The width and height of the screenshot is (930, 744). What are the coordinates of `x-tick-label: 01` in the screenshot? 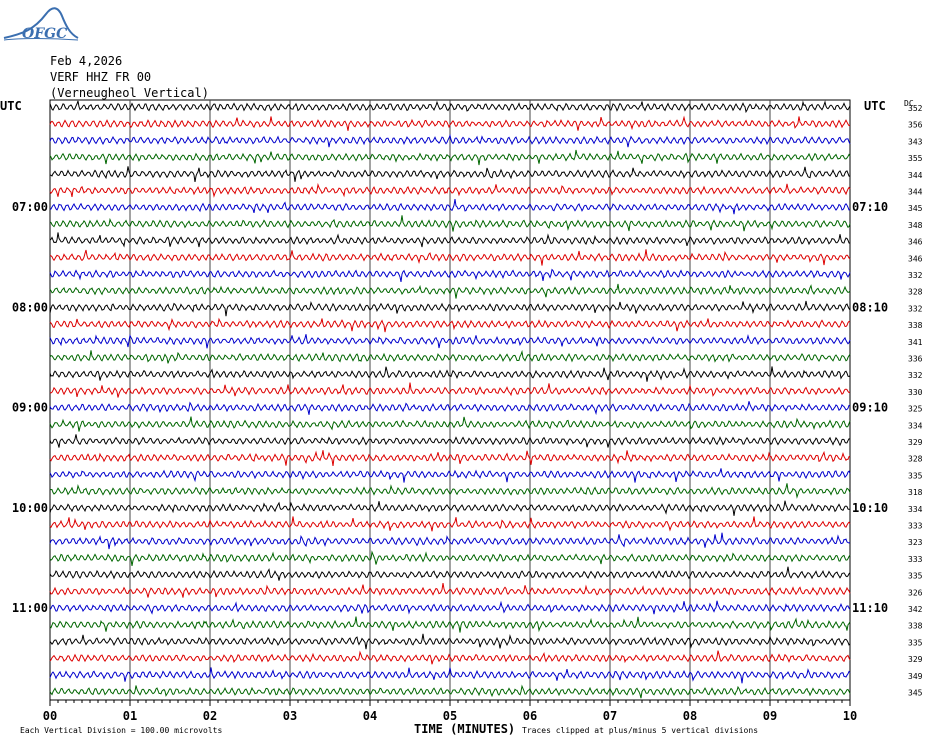 It's located at (130, 716).